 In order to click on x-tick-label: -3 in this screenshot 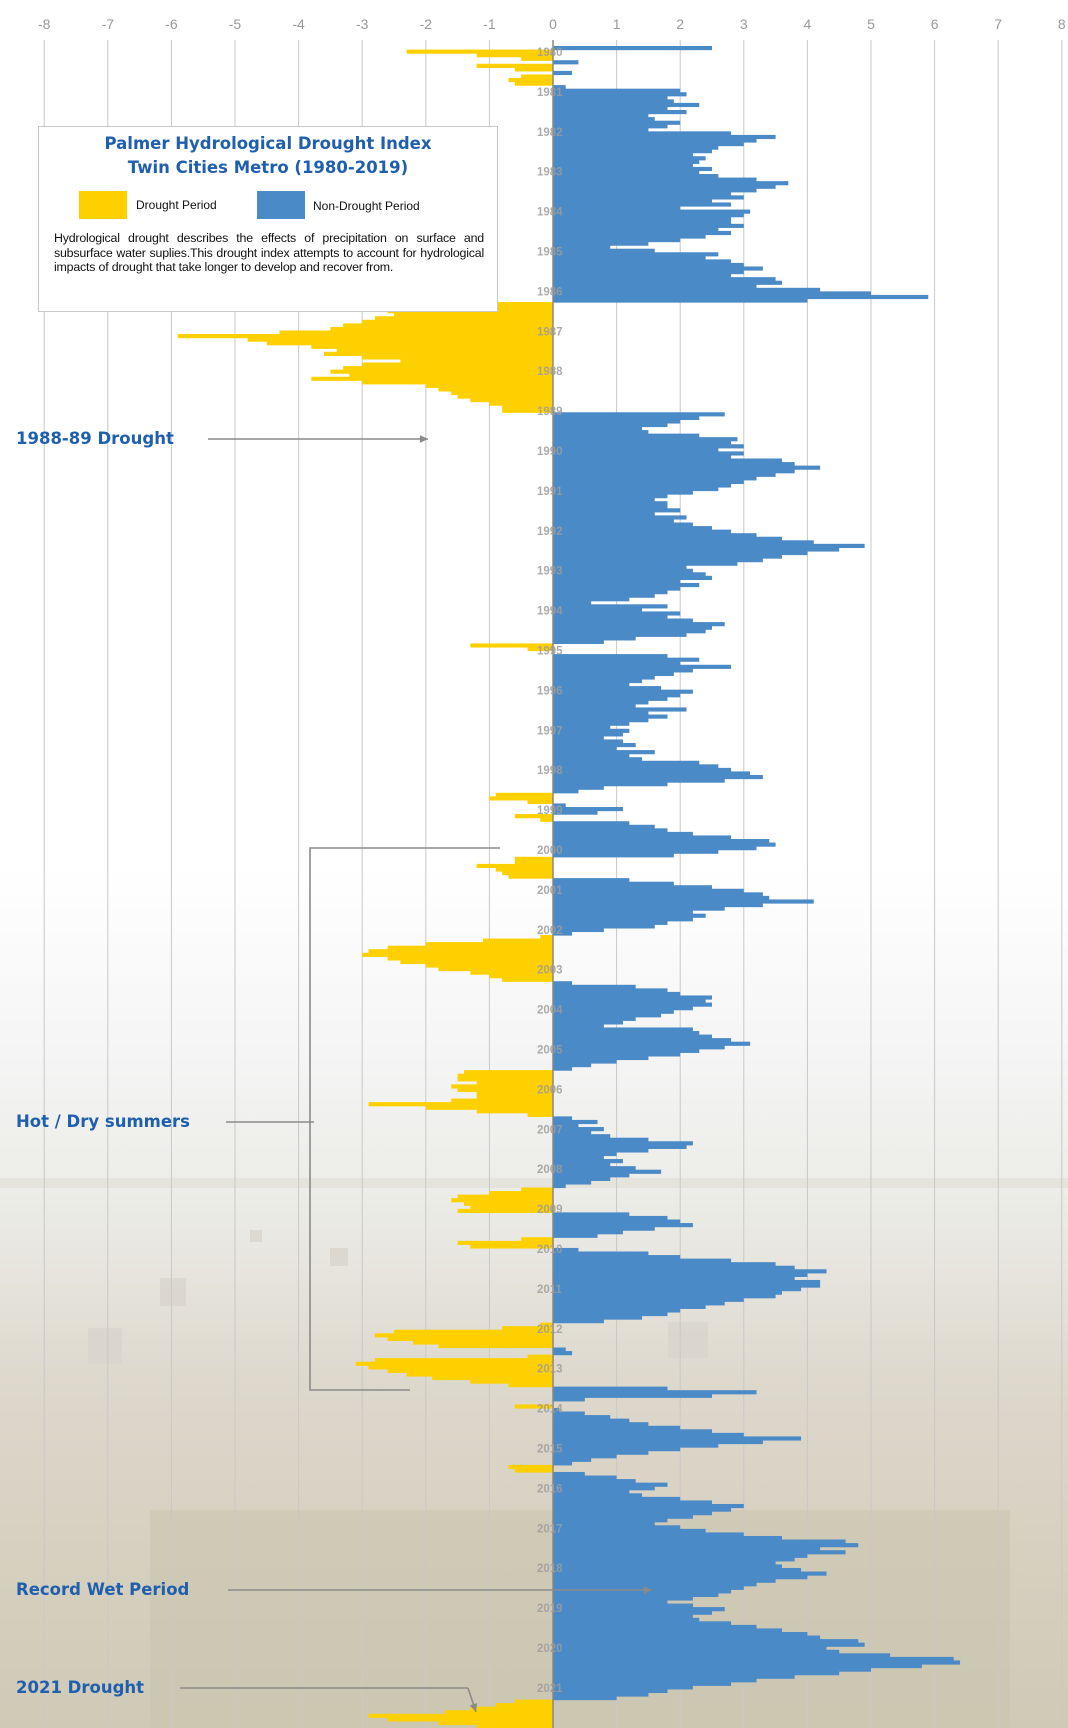, I will do `click(362, 24)`.